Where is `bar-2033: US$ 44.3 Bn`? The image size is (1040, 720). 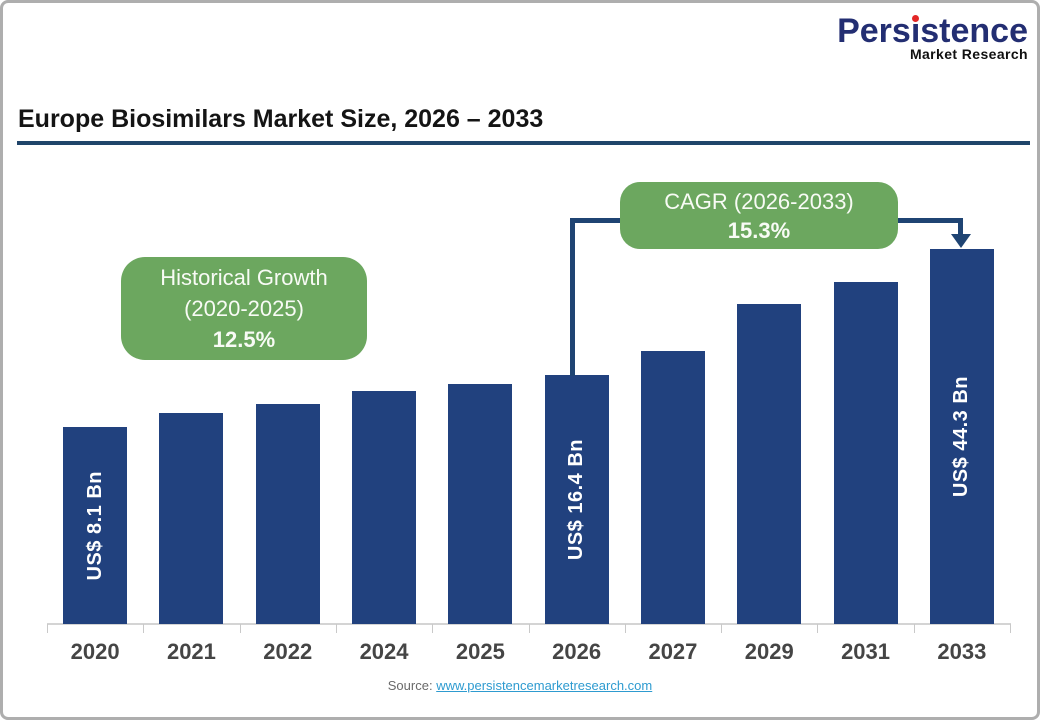 bar-2033: US$ 44.3 Bn is located at coordinates (961, 436).